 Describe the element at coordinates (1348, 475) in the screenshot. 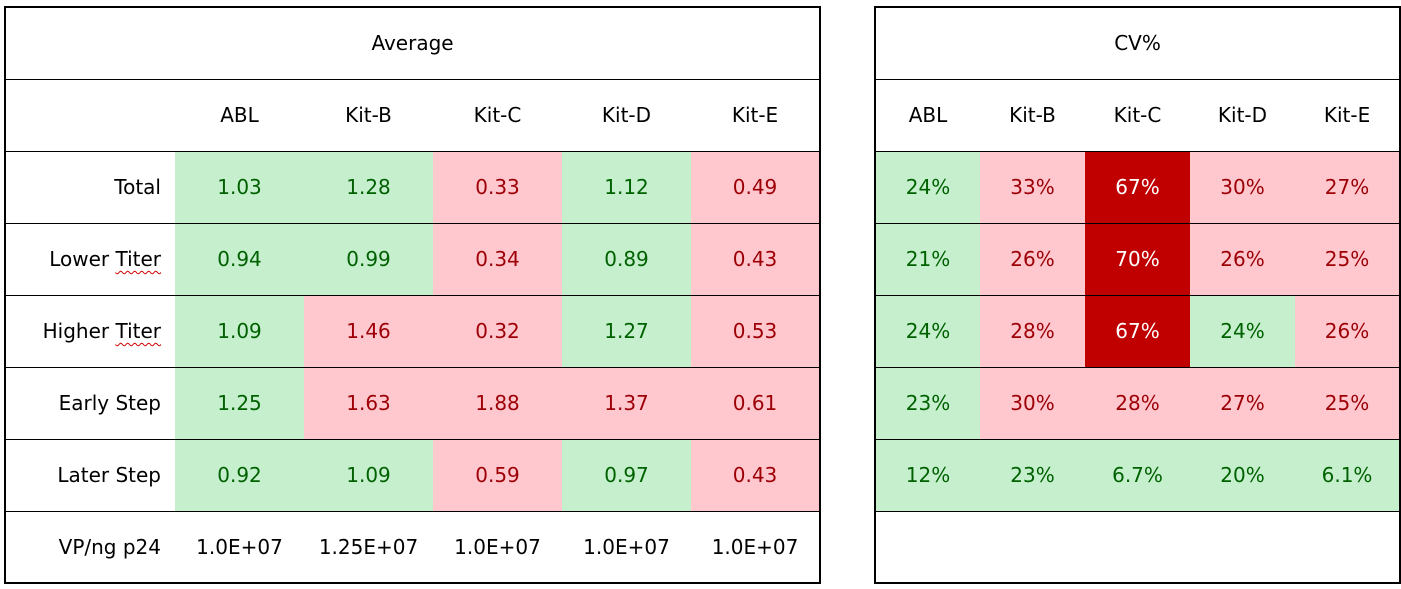

I see `cv-cell: 6.1%` at that location.